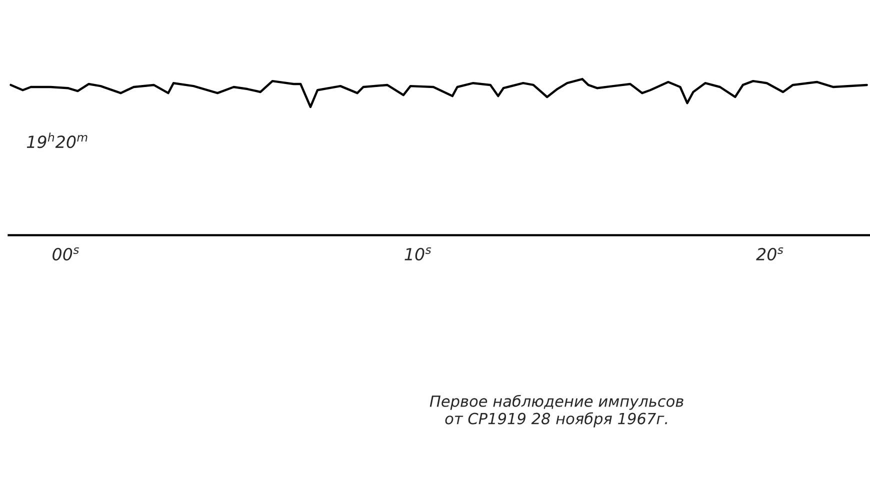 The width and height of the screenshot is (870, 478). I want to click on x-tick-label: 20$^{s}$, so click(770, 253).